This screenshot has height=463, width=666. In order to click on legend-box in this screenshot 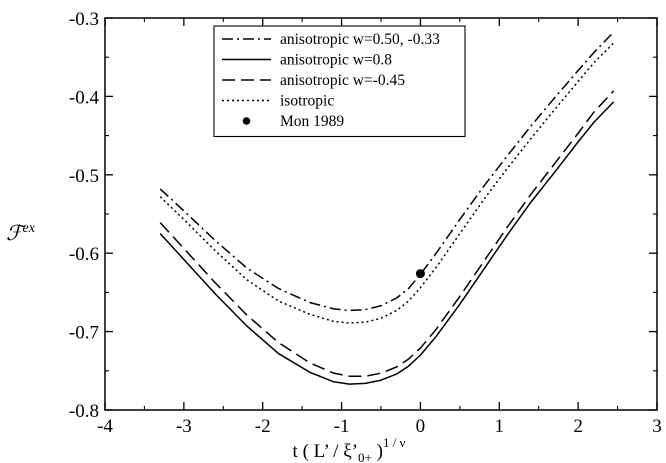, I will do `click(339, 81)`.